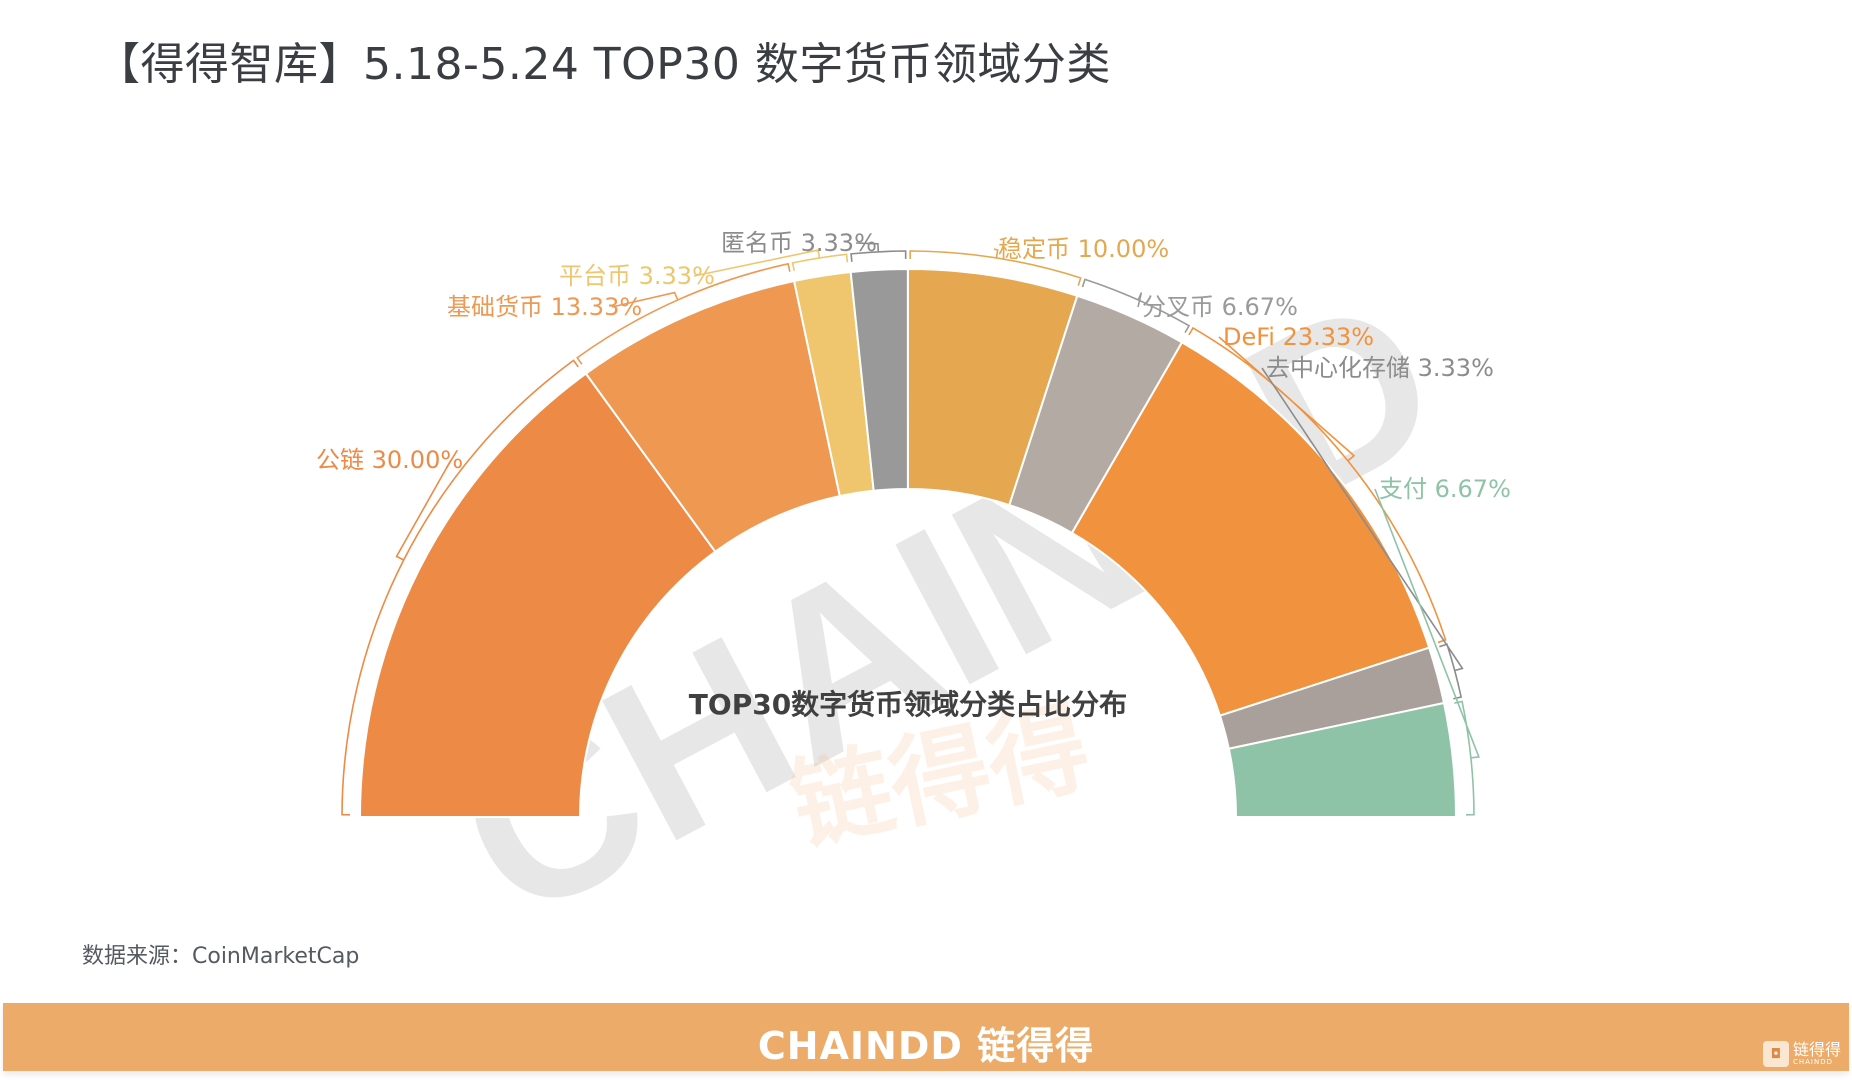 The image size is (1852, 1080). What do you see at coordinates (1813, 1062) in the screenshot?
I see `logo-sub: CHAINDD` at bounding box center [1813, 1062].